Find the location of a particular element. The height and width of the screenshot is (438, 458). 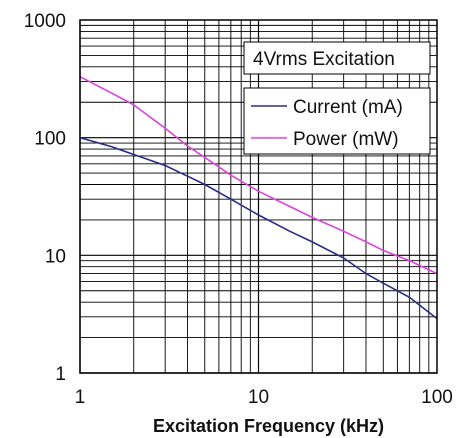

legend-label-current: Current (mA) is located at coordinates (348, 107).